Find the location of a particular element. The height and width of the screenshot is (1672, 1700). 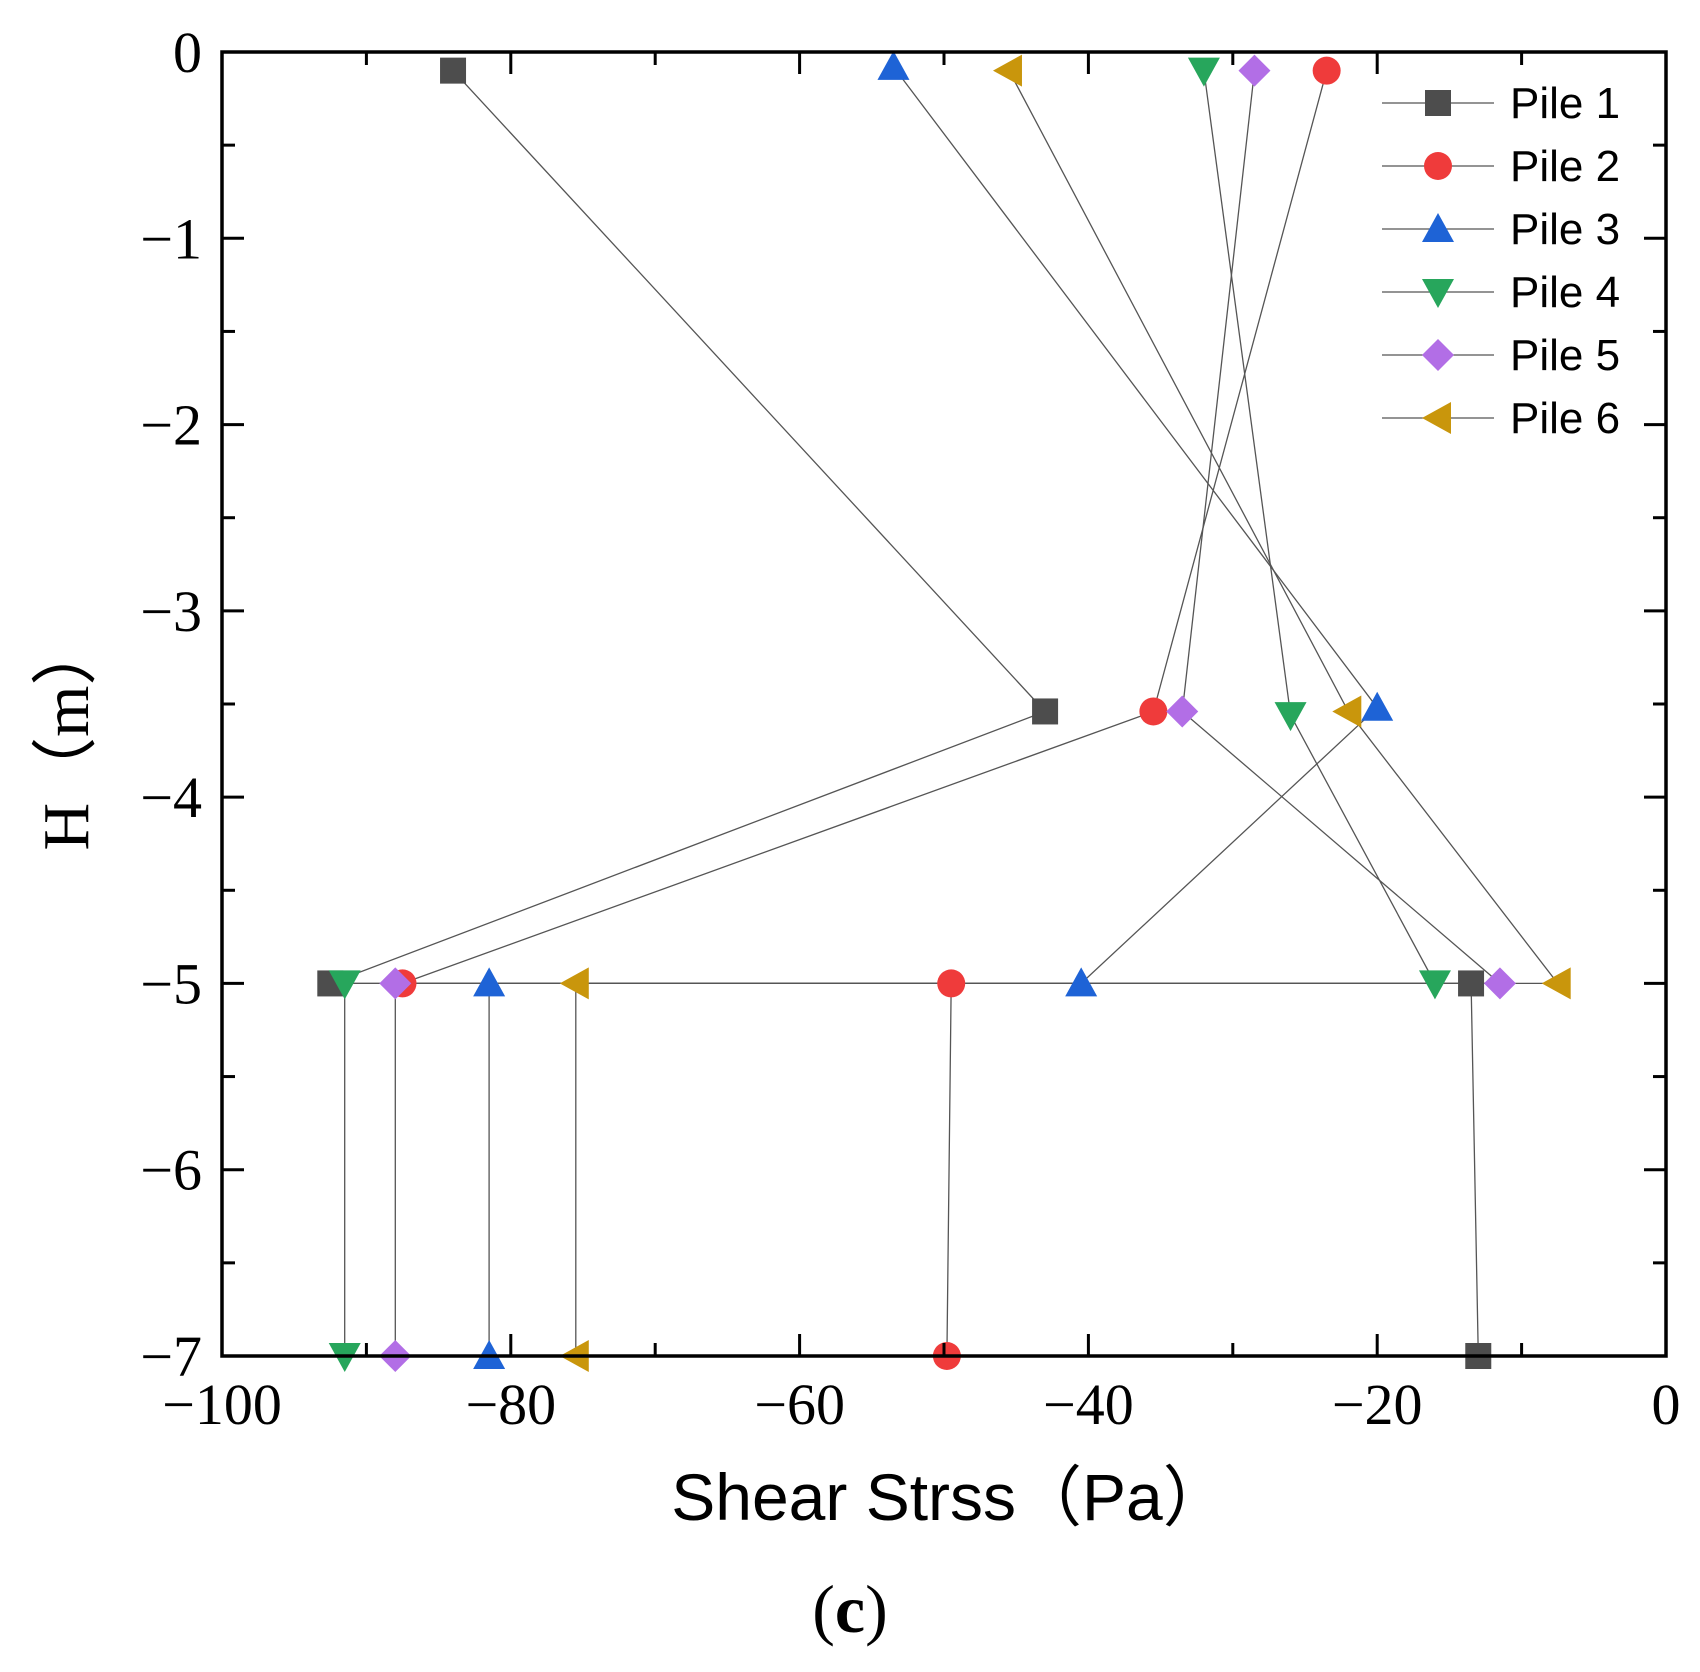

y-tick-label-3: −3 is located at coordinates (171, 611).